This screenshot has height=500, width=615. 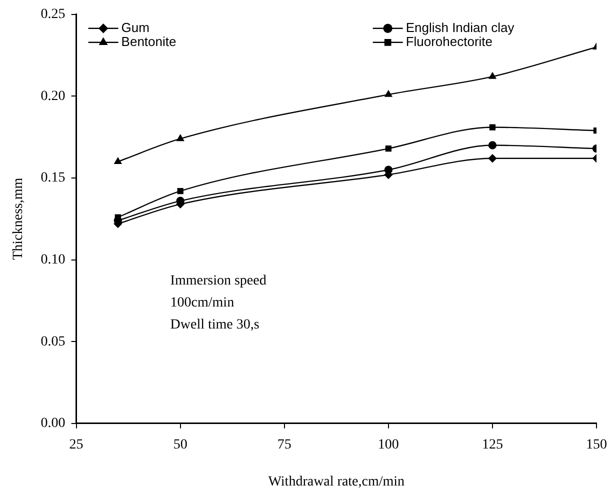 I want to click on annotation: 100cm/min, so click(x=202, y=302).